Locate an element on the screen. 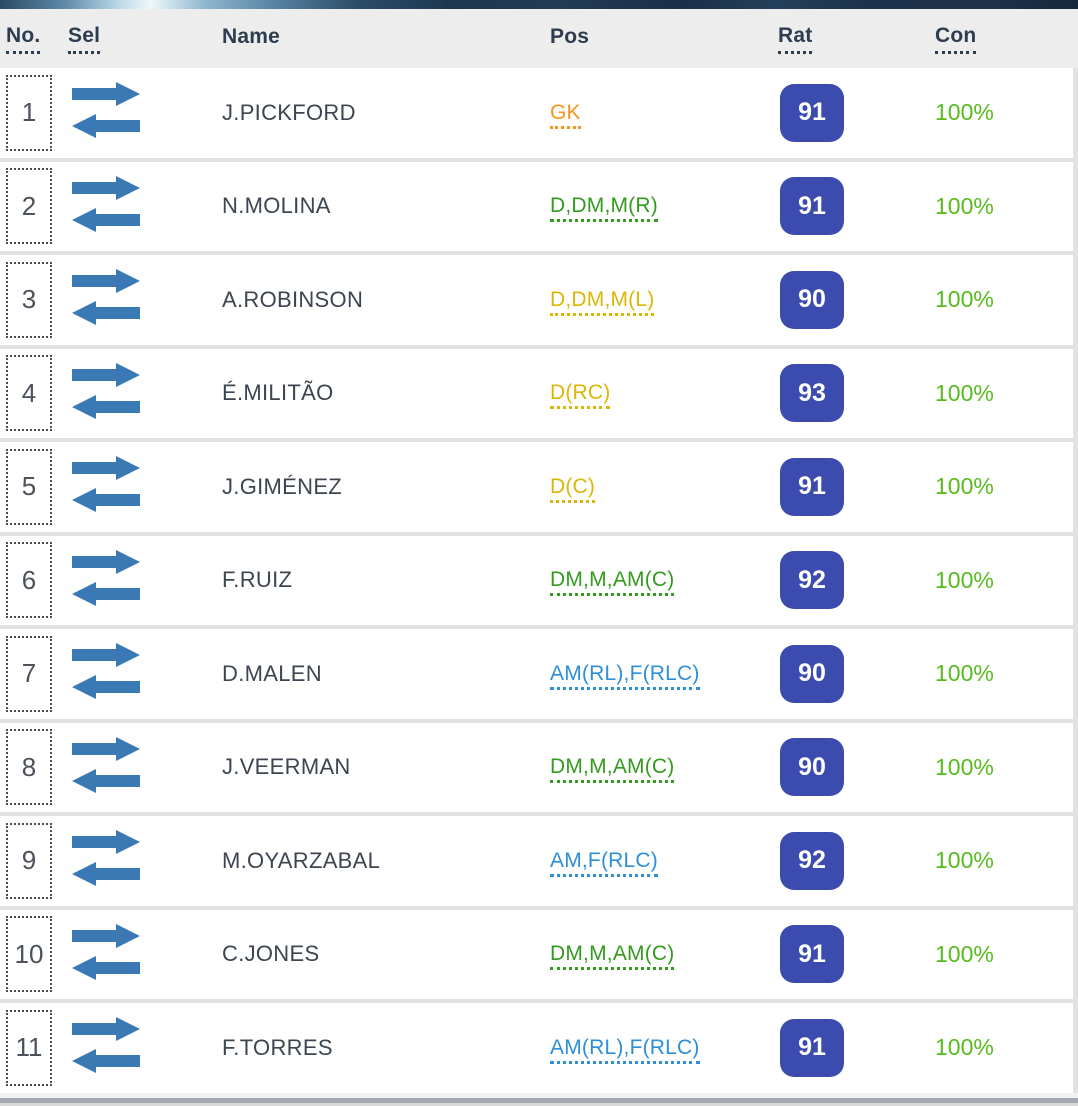 The width and height of the screenshot is (1078, 1106). cell-no: 6 is located at coordinates (37, 580).